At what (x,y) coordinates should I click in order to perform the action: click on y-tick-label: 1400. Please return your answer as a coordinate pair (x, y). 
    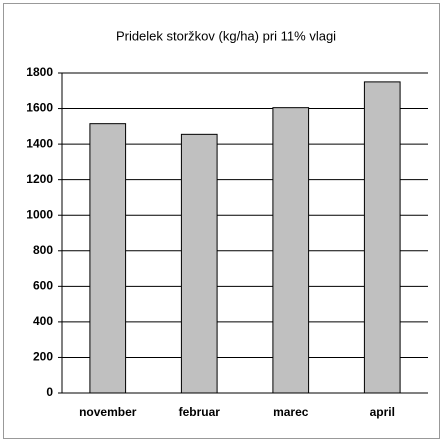
    Looking at the image, I should click on (39, 143).